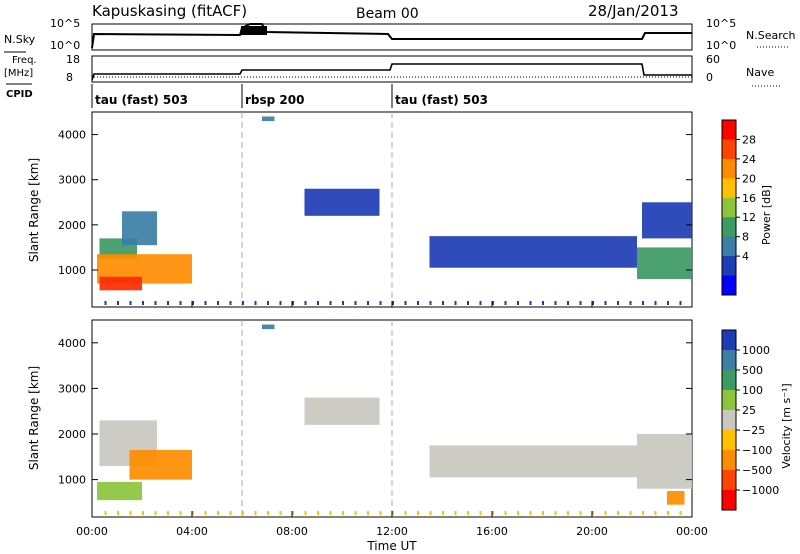 This screenshot has width=800, height=554. I want to click on x-tick-label: 08:00, so click(292, 531).